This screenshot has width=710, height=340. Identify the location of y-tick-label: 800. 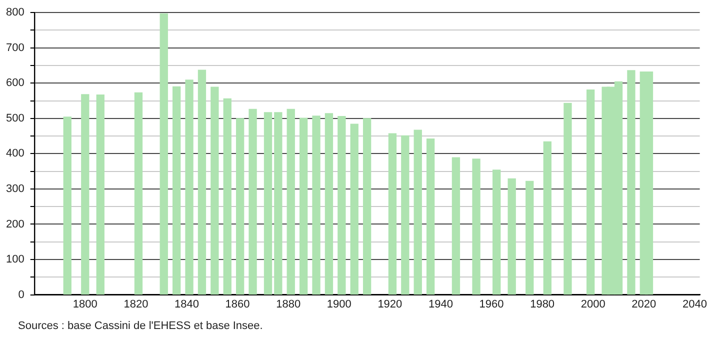
(15, 12).